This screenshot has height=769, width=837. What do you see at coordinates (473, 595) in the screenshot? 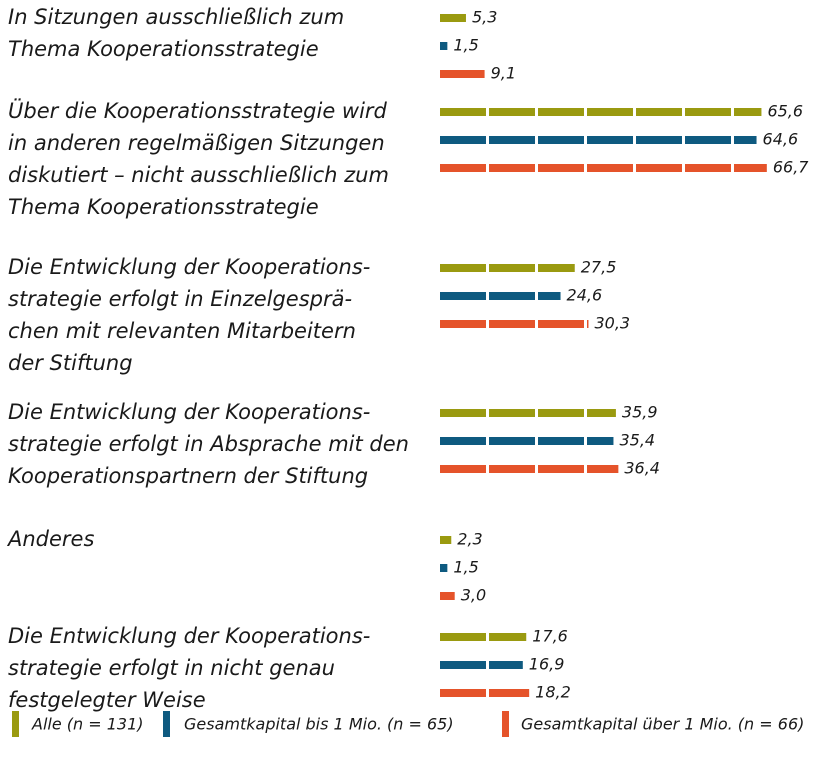
I see `value-label: 3,0` at bounding box center [473, 595].